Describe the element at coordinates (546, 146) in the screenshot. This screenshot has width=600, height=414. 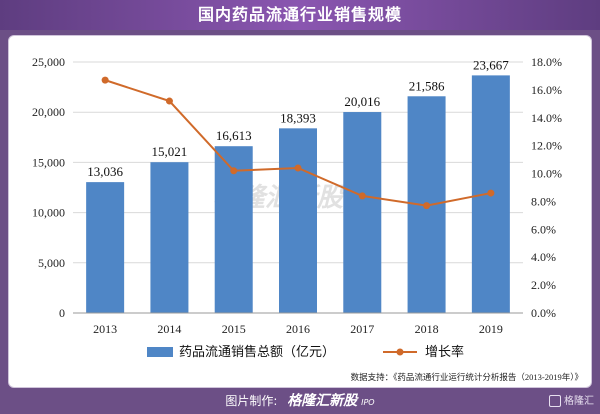
I see `y-right-tick-label: 12.0%` at that location.